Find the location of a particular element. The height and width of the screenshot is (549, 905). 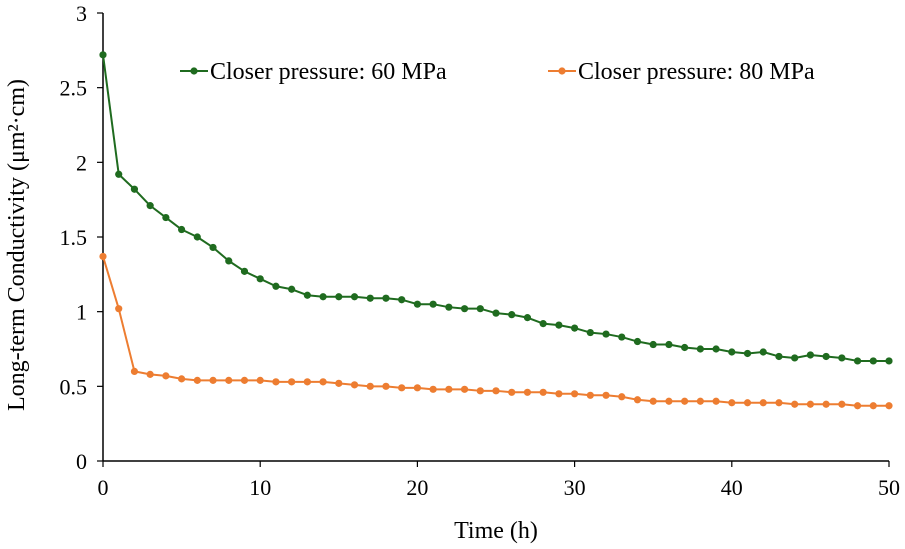

y-tick-label: 1 is located at coordinates (81, 312).